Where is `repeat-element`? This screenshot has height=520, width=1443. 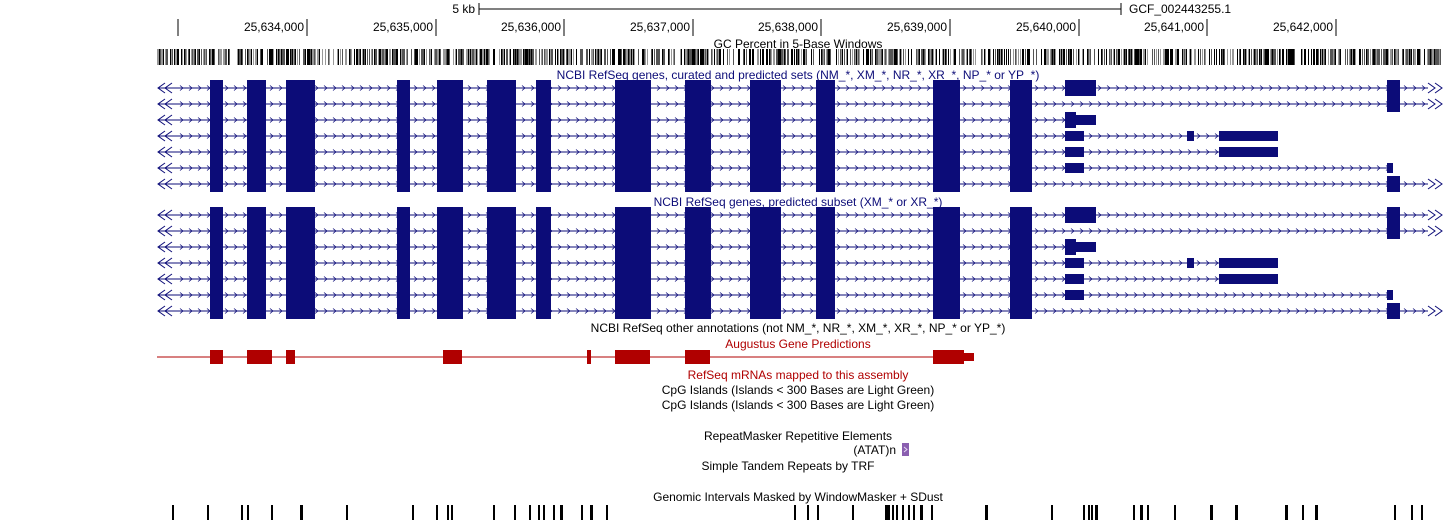
repeat-element is located at coordinates (905, 449).